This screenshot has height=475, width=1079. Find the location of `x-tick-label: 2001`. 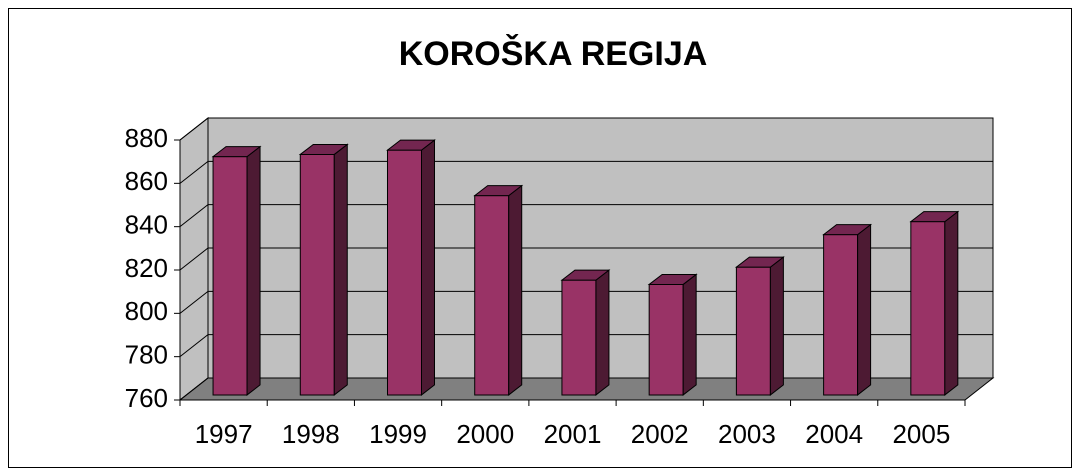

x-tick-label: 2001 is located at coordinates (573, 434).